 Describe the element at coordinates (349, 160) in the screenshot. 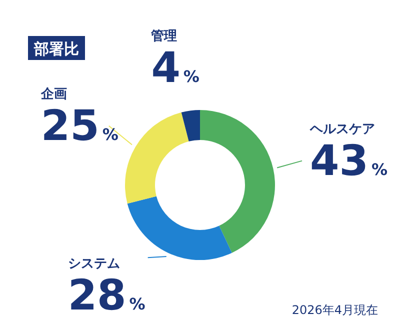

I see `data-label: 43%` at that location.